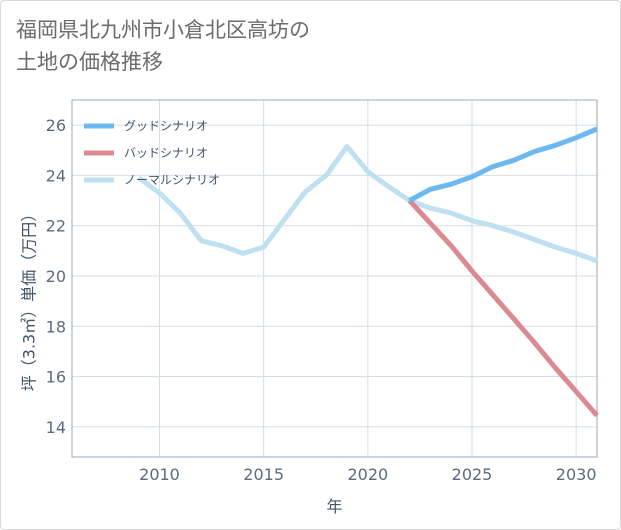 The width and height of the screenshot is (621, 530). I want to click on y-tick-label: 24, so click(56, 175).